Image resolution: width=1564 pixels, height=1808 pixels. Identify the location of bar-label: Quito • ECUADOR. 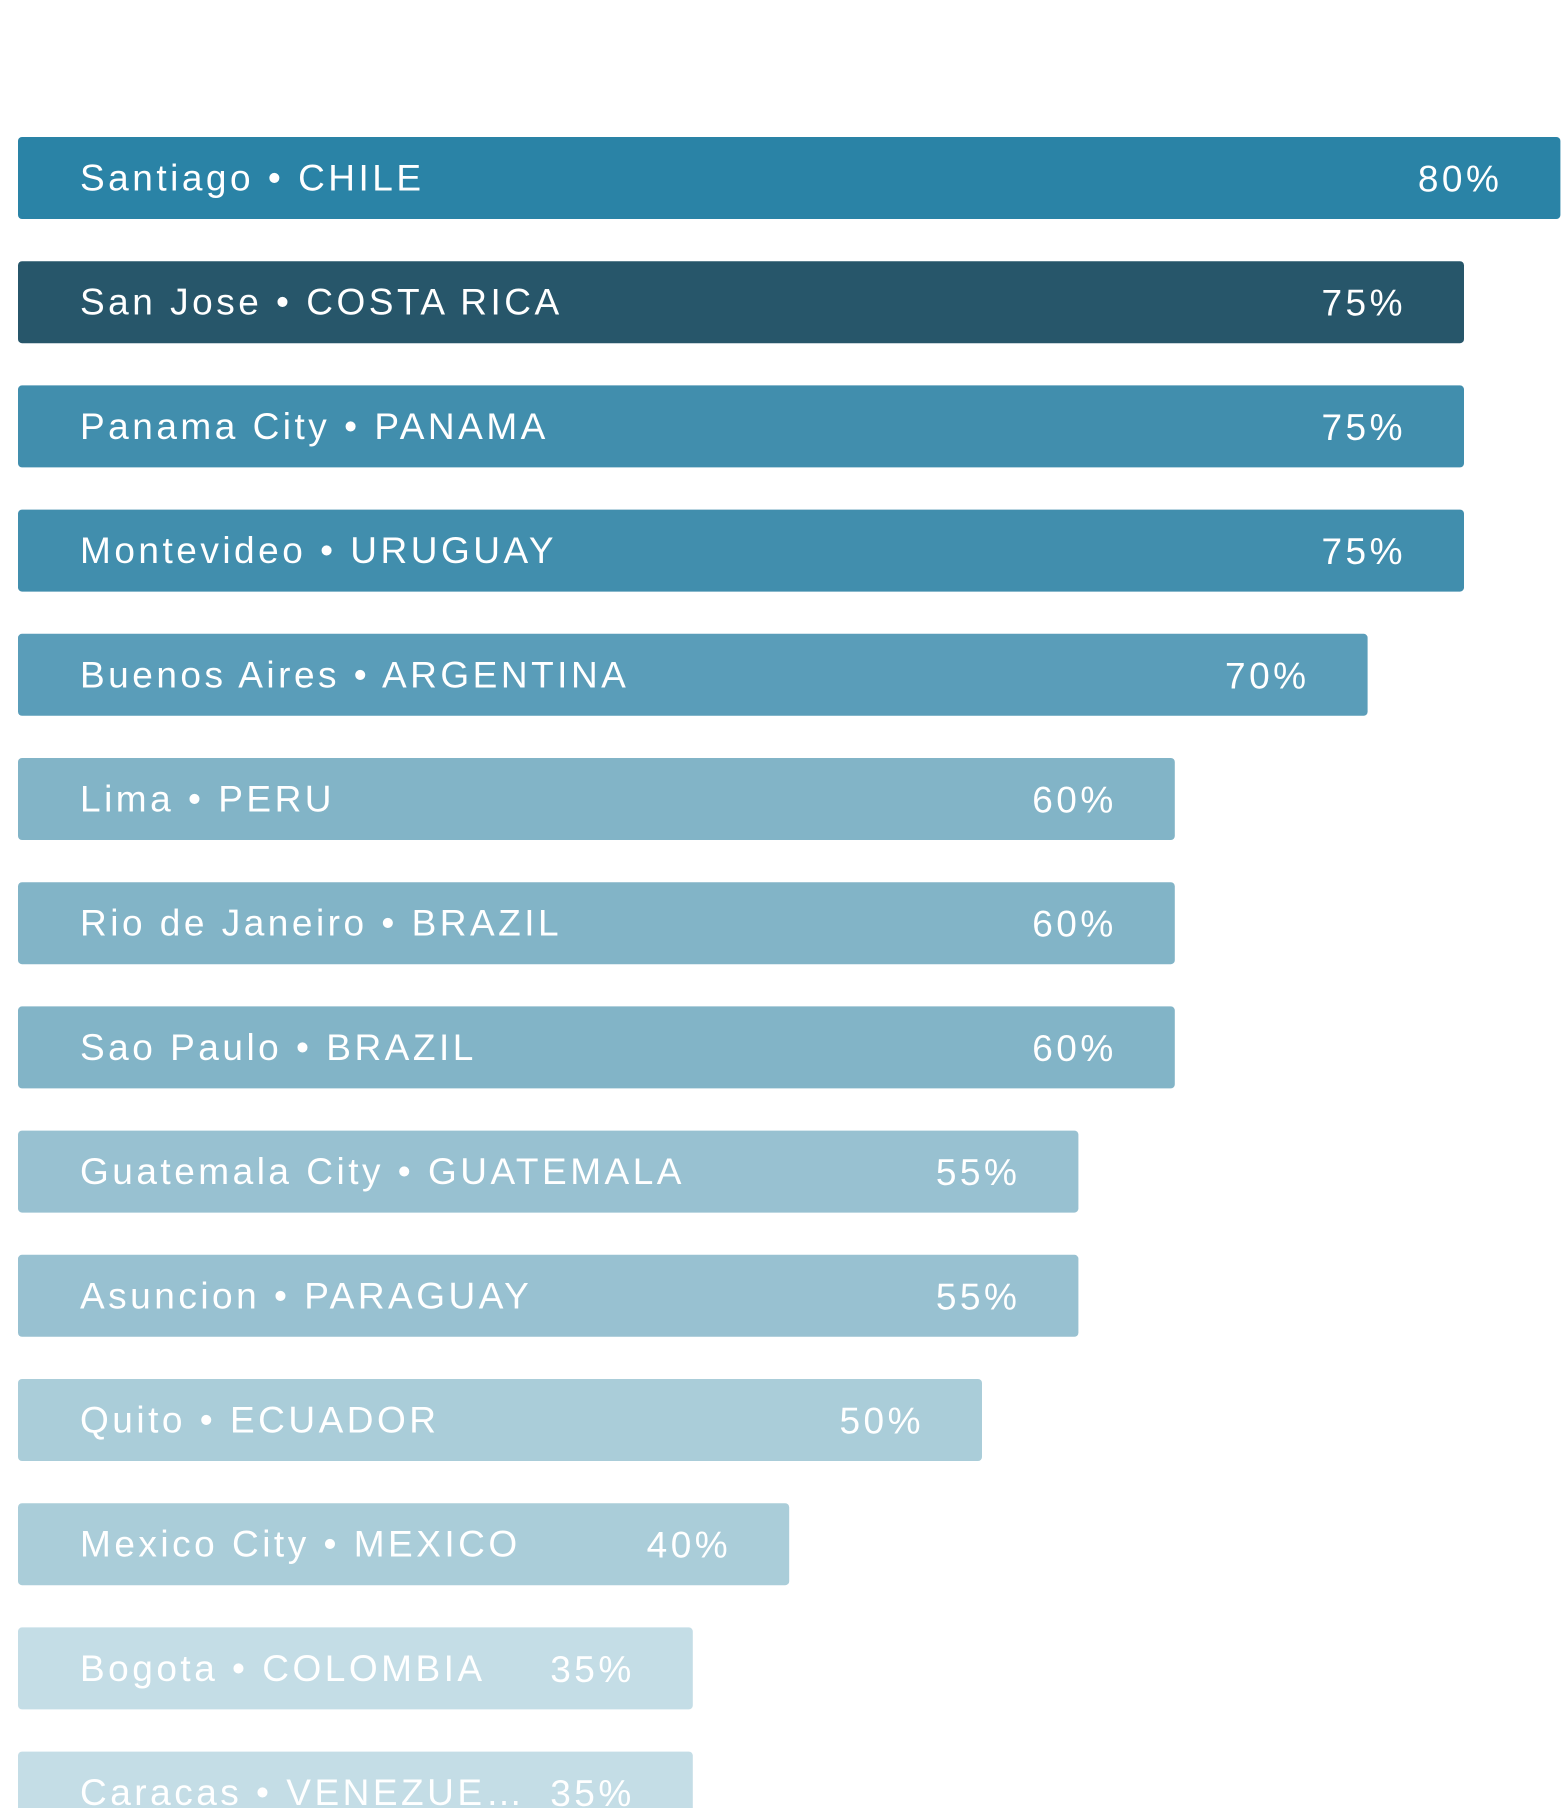
(259, 1420).